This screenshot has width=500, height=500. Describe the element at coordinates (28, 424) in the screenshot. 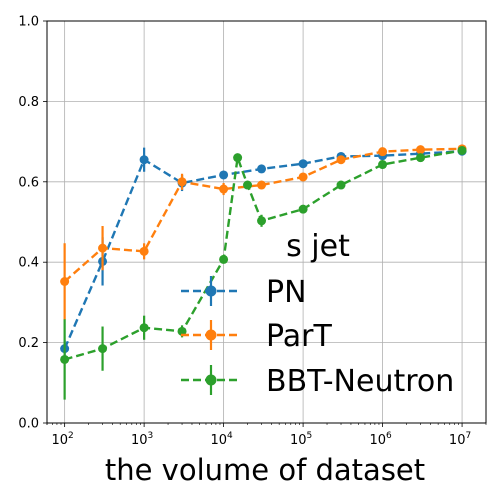

I see `y-tick-label: 0.0` at that location.